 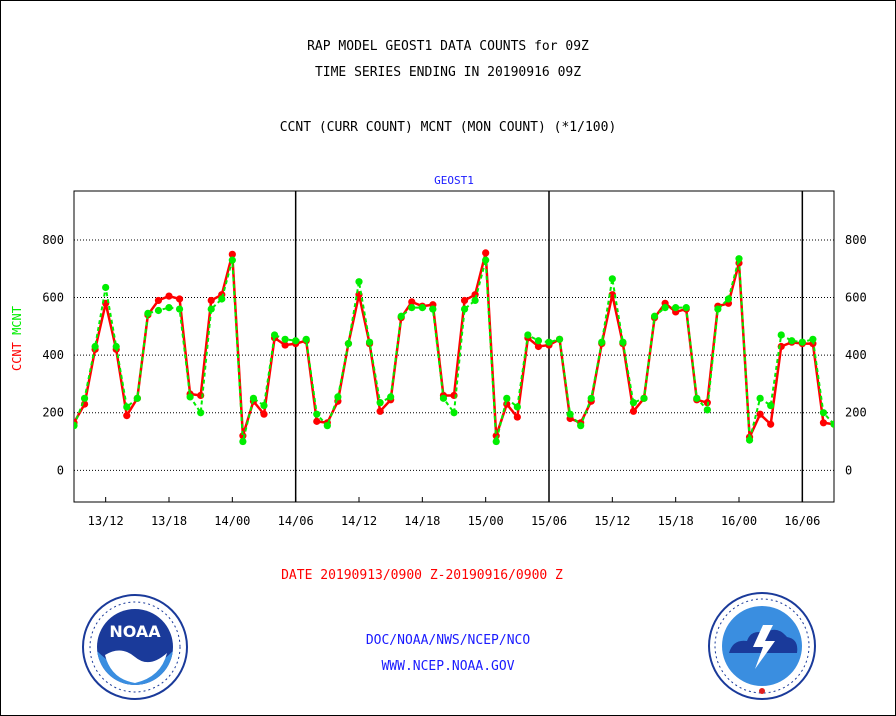 What do you see at coordinates (448, 640) in the screenshot?
I see `footer-org-text: DOC/NOAA/NWS/NCEP/NCO` at bounding box center [448, 640].